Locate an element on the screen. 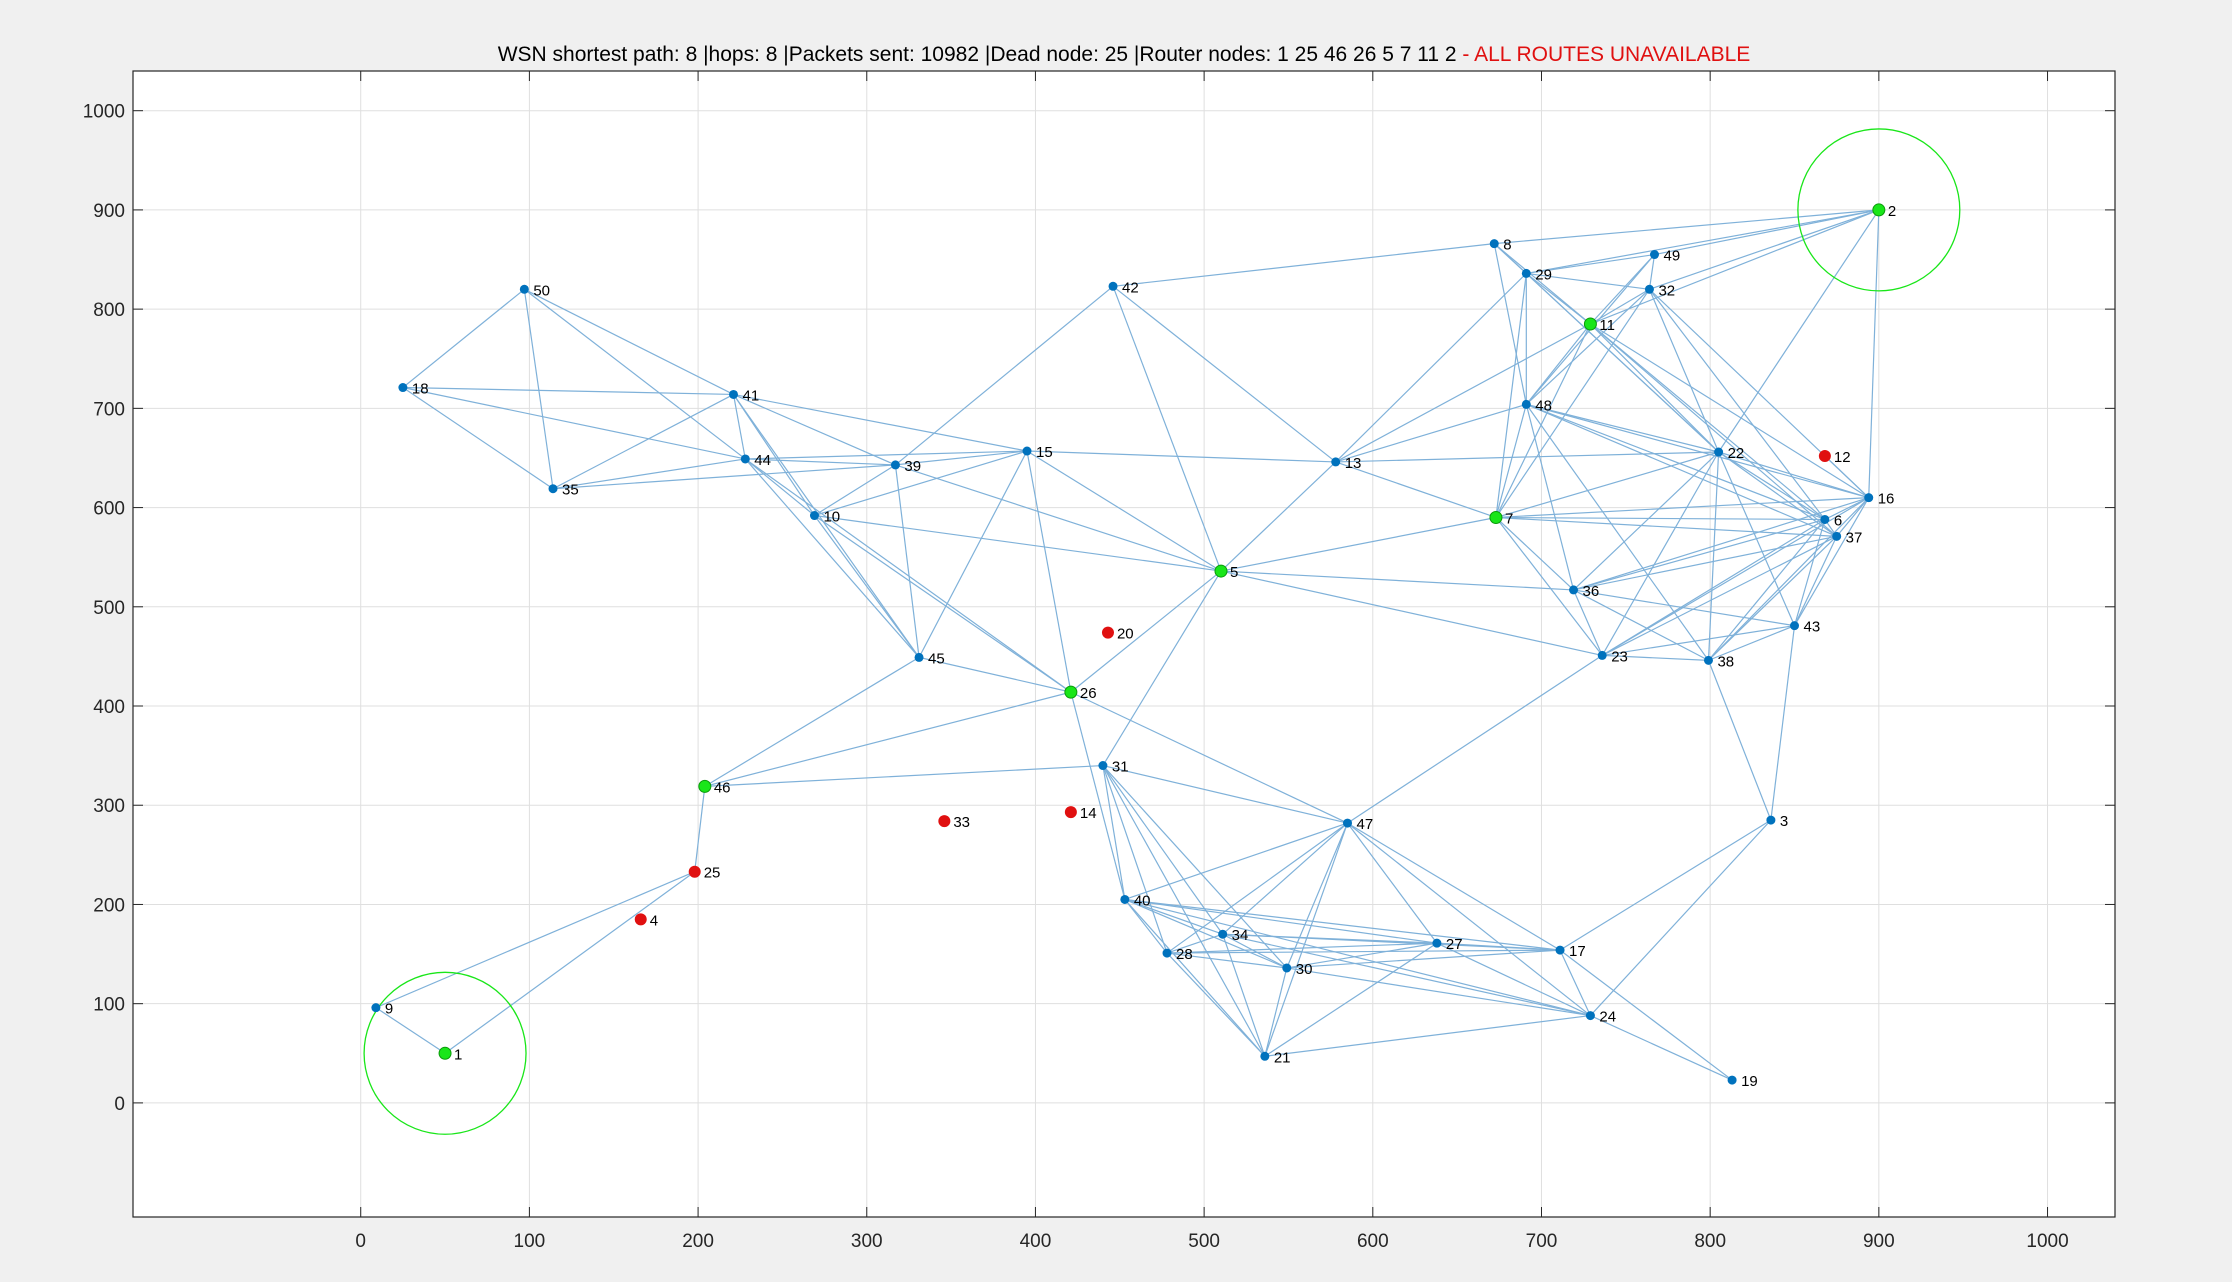  node-label: 37 is located at coordinates (1854, 537).